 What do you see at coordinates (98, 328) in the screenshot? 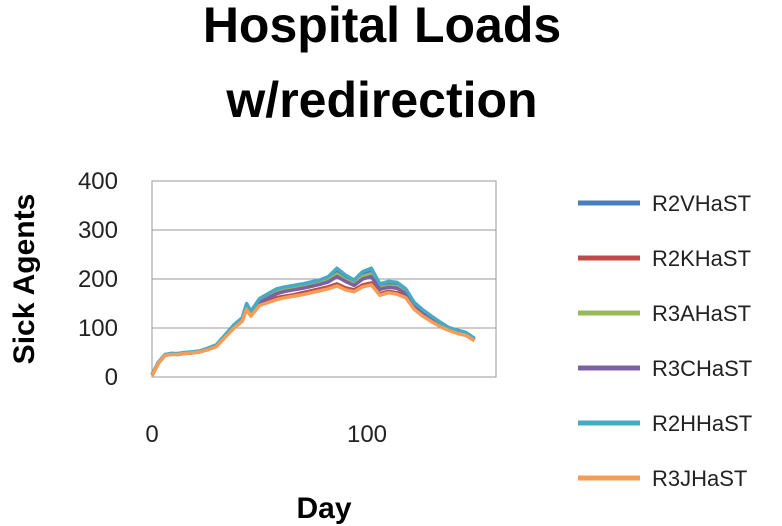
I see `y-tick-label: 100` at bounding box center [98, 328].